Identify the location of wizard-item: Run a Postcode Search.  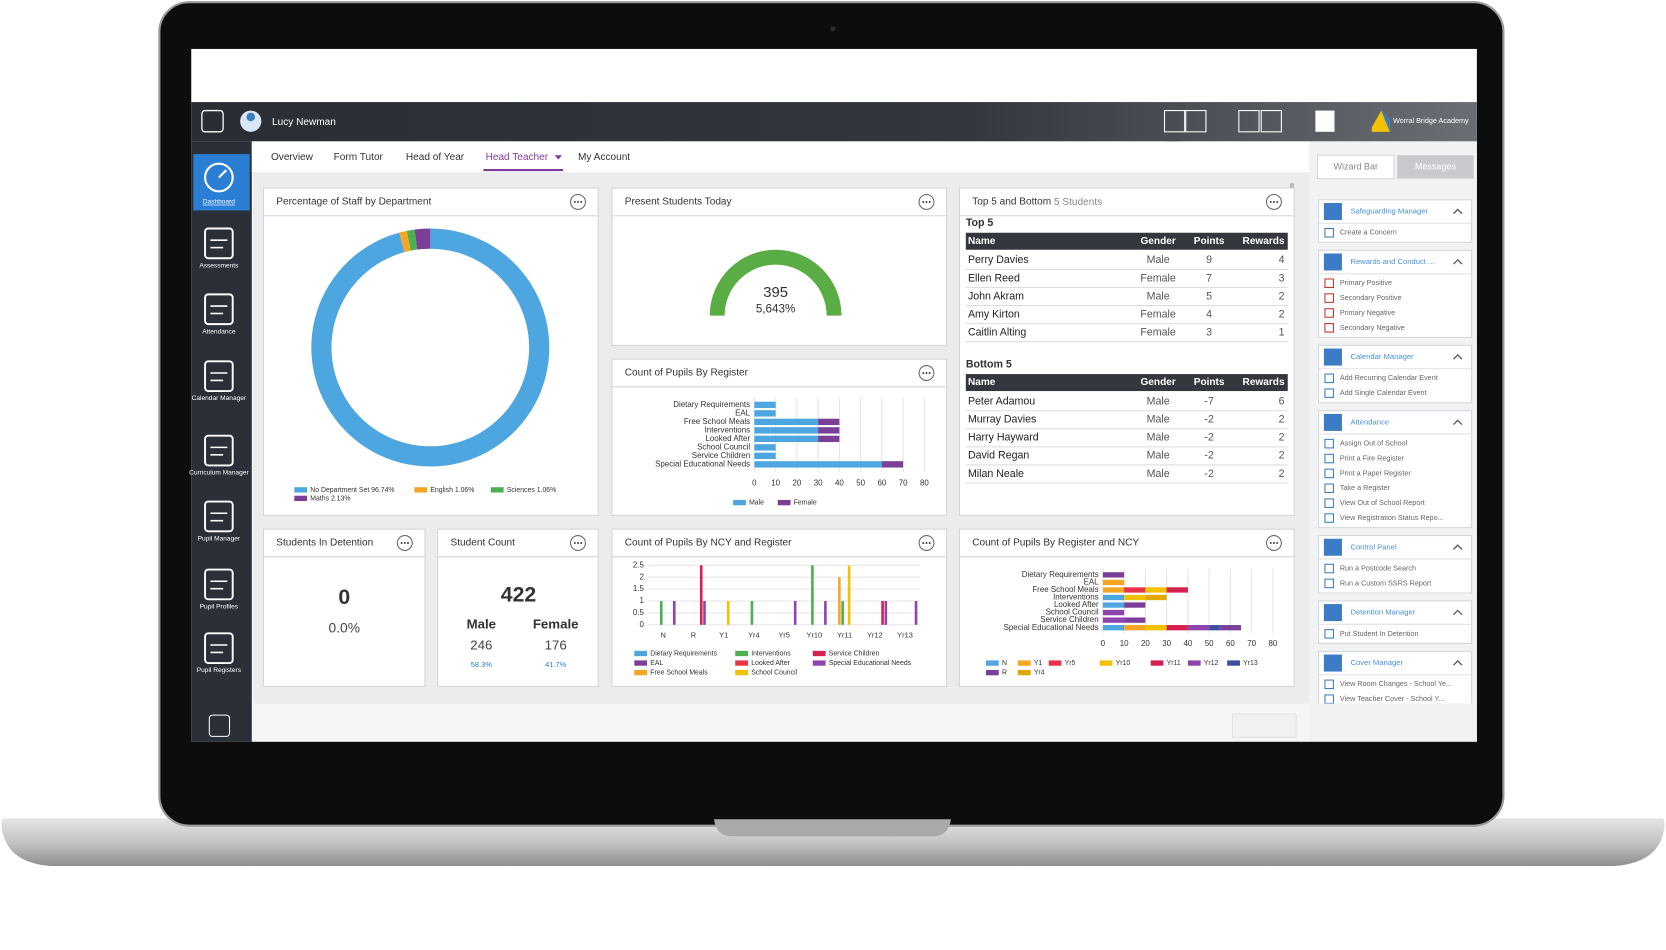
(1378, 567).